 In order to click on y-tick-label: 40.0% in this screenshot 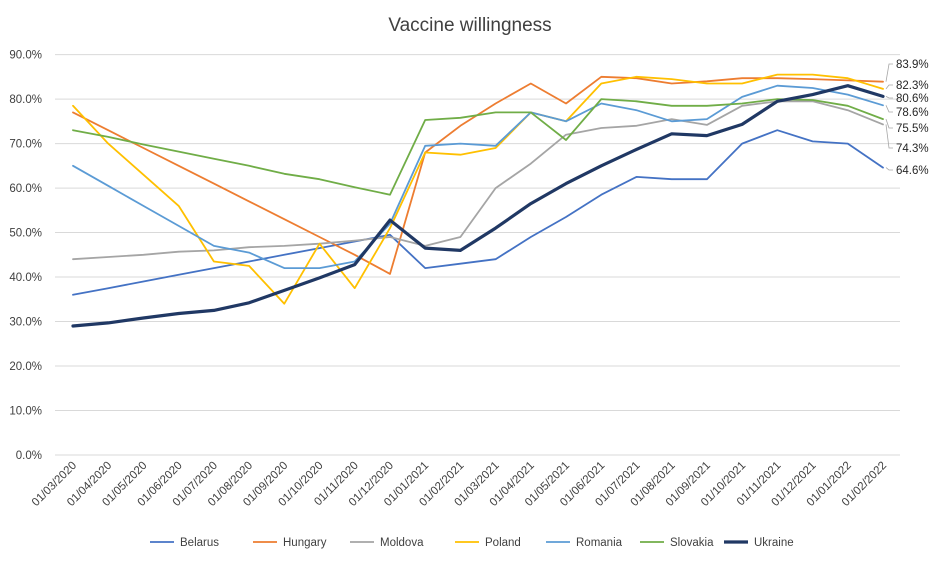, I will do `click(25, 278)`.